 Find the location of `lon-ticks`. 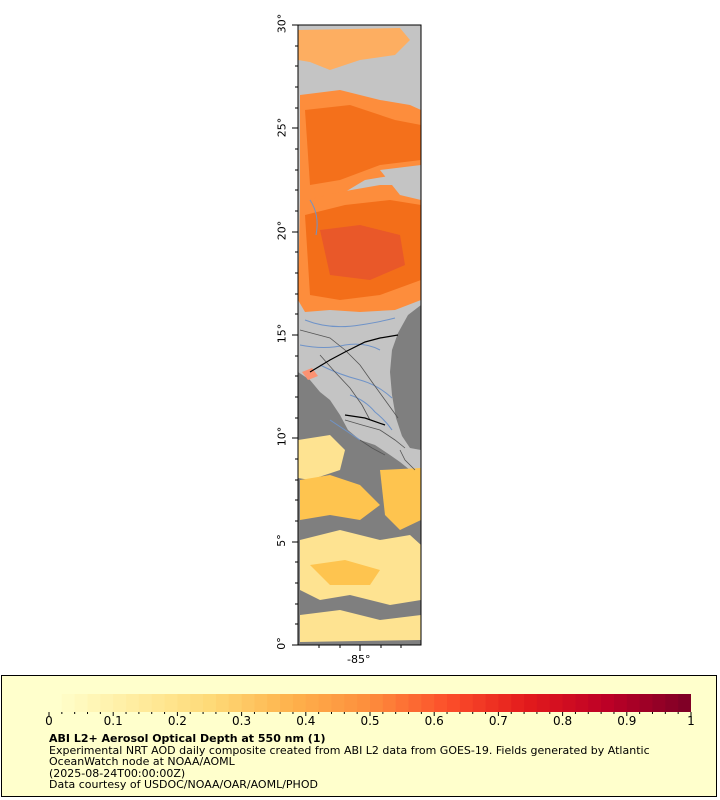

lon-ticks is located at coordinates (360, 648).